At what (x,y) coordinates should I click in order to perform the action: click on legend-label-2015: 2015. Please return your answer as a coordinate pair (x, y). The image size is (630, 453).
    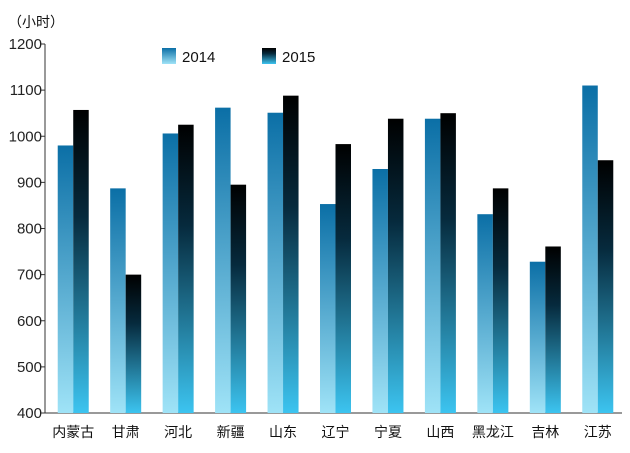
    Looking at the image, I should click on (298, 57).